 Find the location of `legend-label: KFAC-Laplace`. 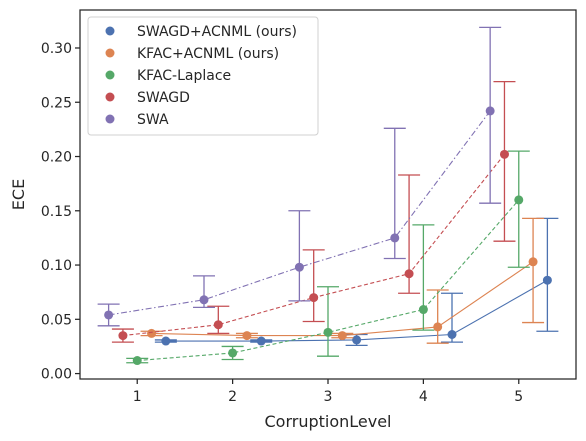

legend-label: KFAC-Laplace is located at coordinates (184, 76).